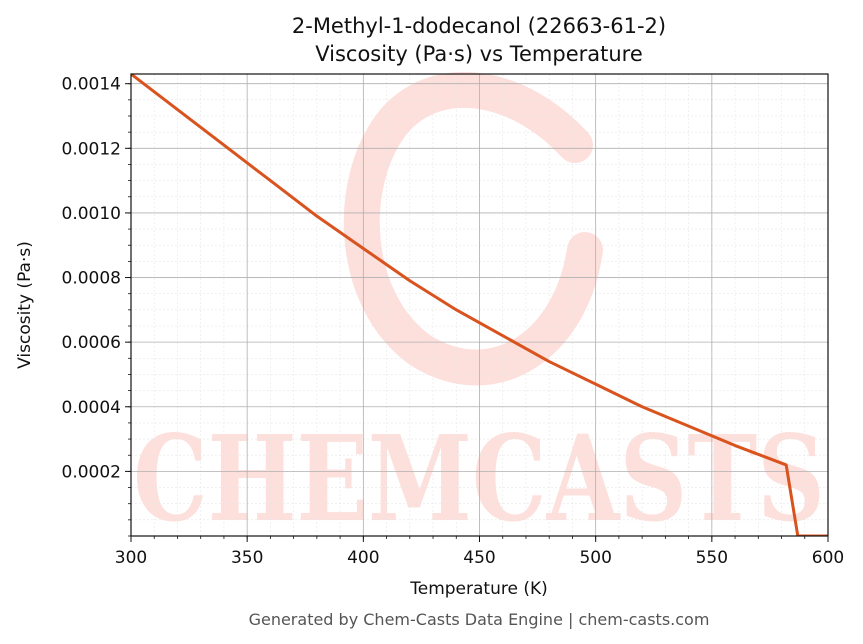  What do you see at coordinates (479, 26) in the screenshot?
I see `chart-title: 2-Methyl-1-dodecanol (22663-61-2)` at bounding box center [479, 26].